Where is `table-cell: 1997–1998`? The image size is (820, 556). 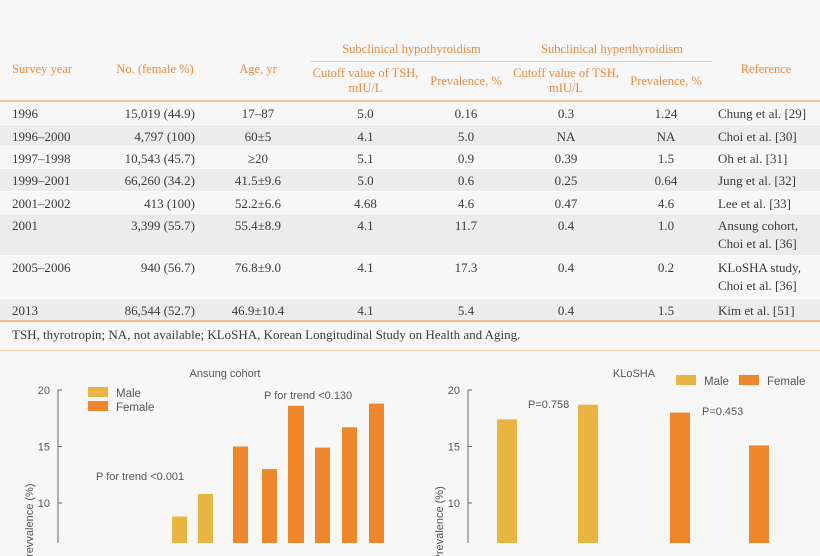
table-cell: 1997–1998 is located at coordinates (41, 158).